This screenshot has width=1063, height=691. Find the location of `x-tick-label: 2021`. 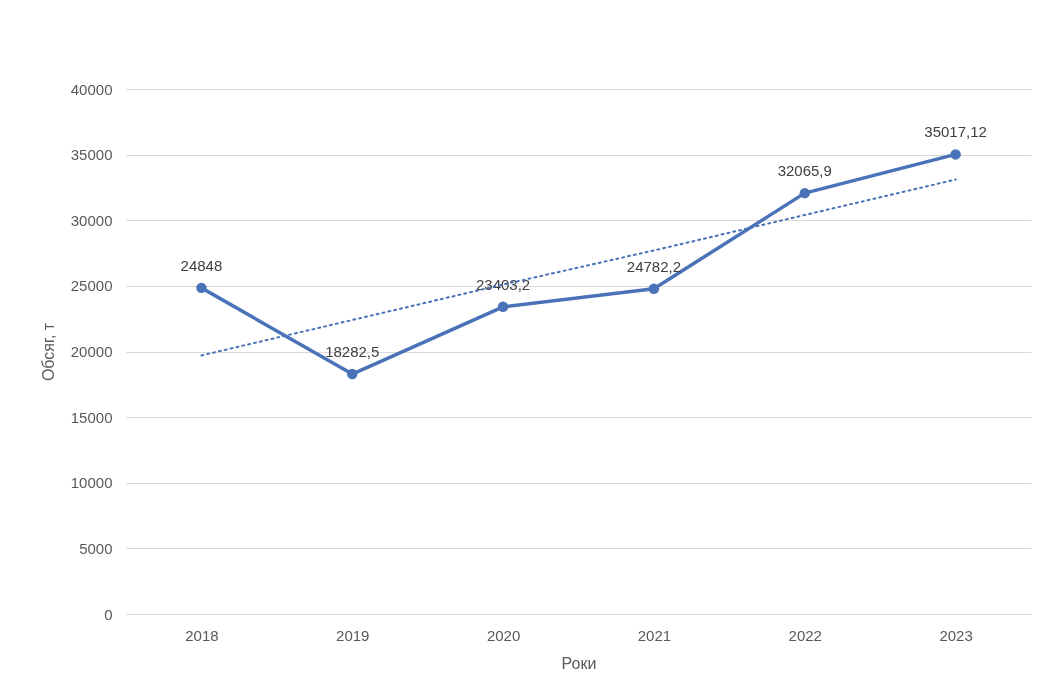

x-tick-label: 2021 is located at coordinates (654, 635).